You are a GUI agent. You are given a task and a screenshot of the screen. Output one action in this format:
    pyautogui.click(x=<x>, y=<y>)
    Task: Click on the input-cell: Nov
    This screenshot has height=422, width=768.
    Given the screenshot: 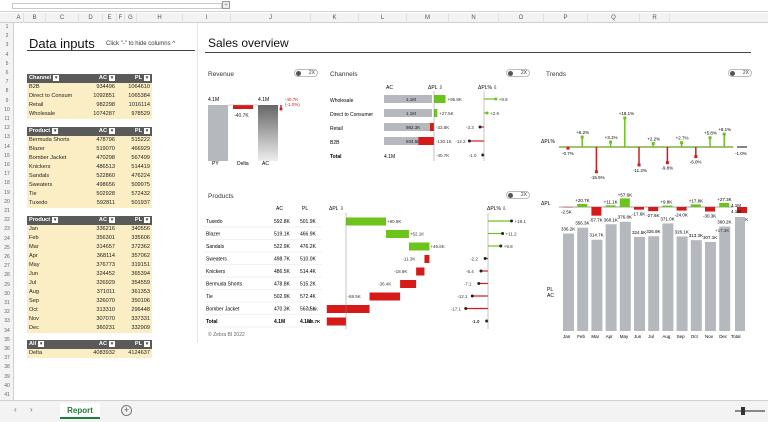 What is the action you would take?
    pyautogui.click(x=54, y=319)
    